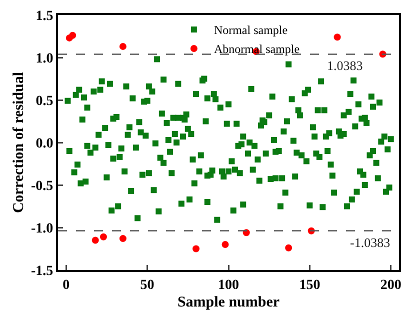  Describe the element at coordinates (42, 186) in the screenshot. I see `y-tick-label: -0.5` at that location.